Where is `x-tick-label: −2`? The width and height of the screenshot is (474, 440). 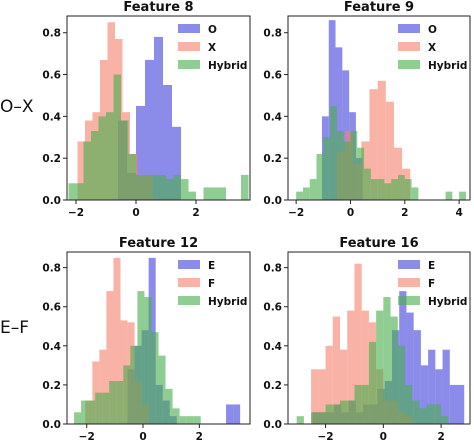
x-tick-label: −2 is located at coordinates (76, 213).